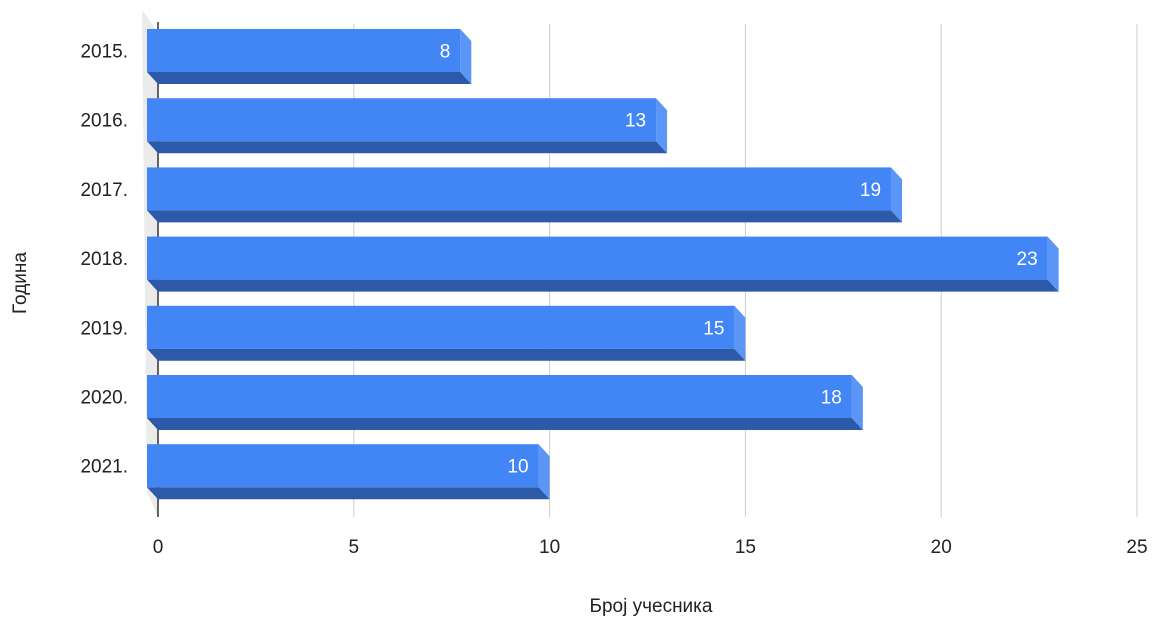  I want to click on x-tick-labels: 0 5 10 15 20 25, so click(650, 547).